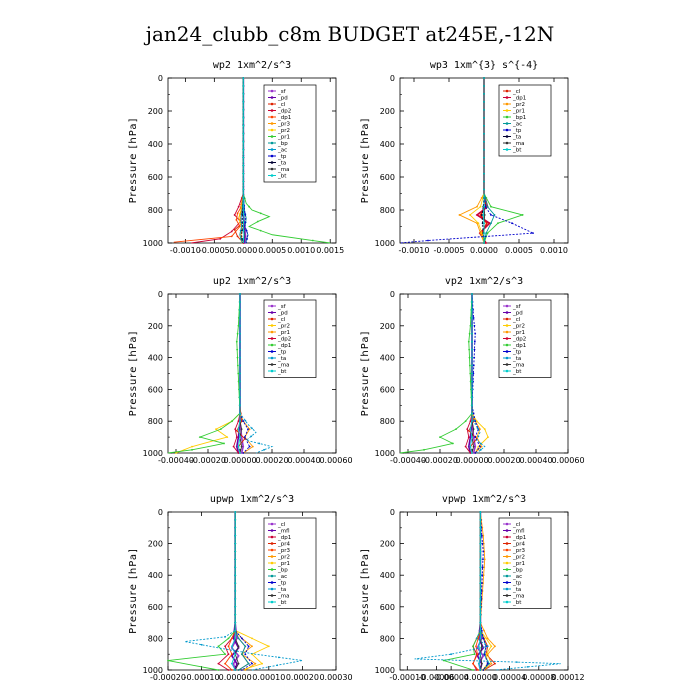 The image size is (700, 700). Describe the element at coordinates (495, 663) in the screenshot. I see `series-point-pr4` at that location.